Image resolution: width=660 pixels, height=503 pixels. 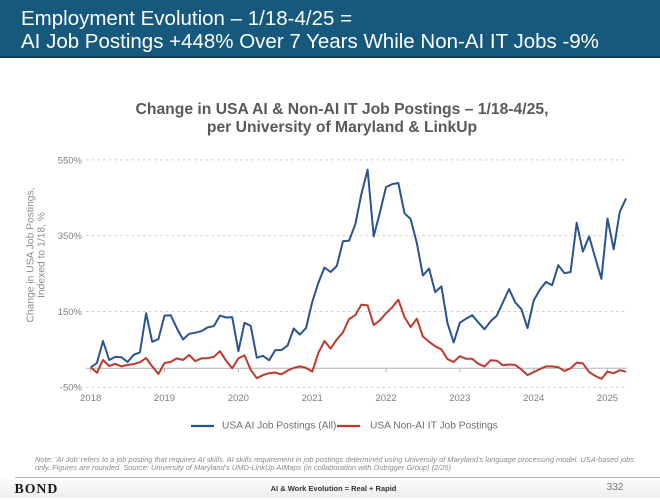 What do you see at coordinates (533, 398) in the screenshot?
I see `svg-text: 2024` at bounding box center [533, 398].